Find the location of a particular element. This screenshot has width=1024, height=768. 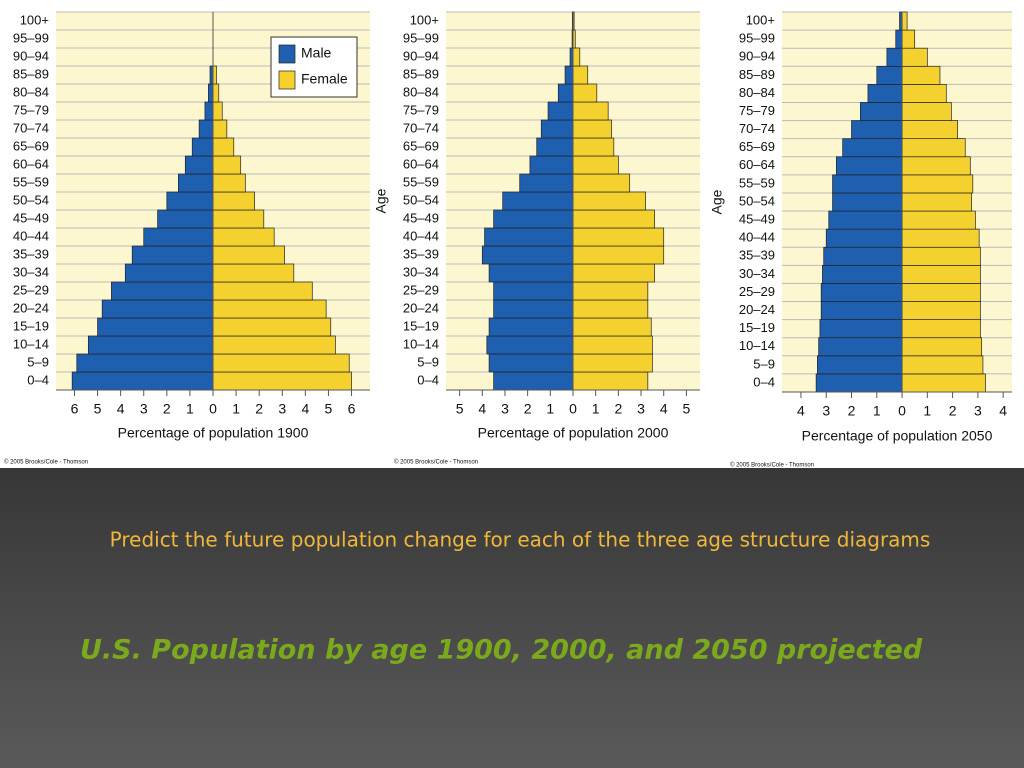

legend-swatch is located at coordinates (287, 54).